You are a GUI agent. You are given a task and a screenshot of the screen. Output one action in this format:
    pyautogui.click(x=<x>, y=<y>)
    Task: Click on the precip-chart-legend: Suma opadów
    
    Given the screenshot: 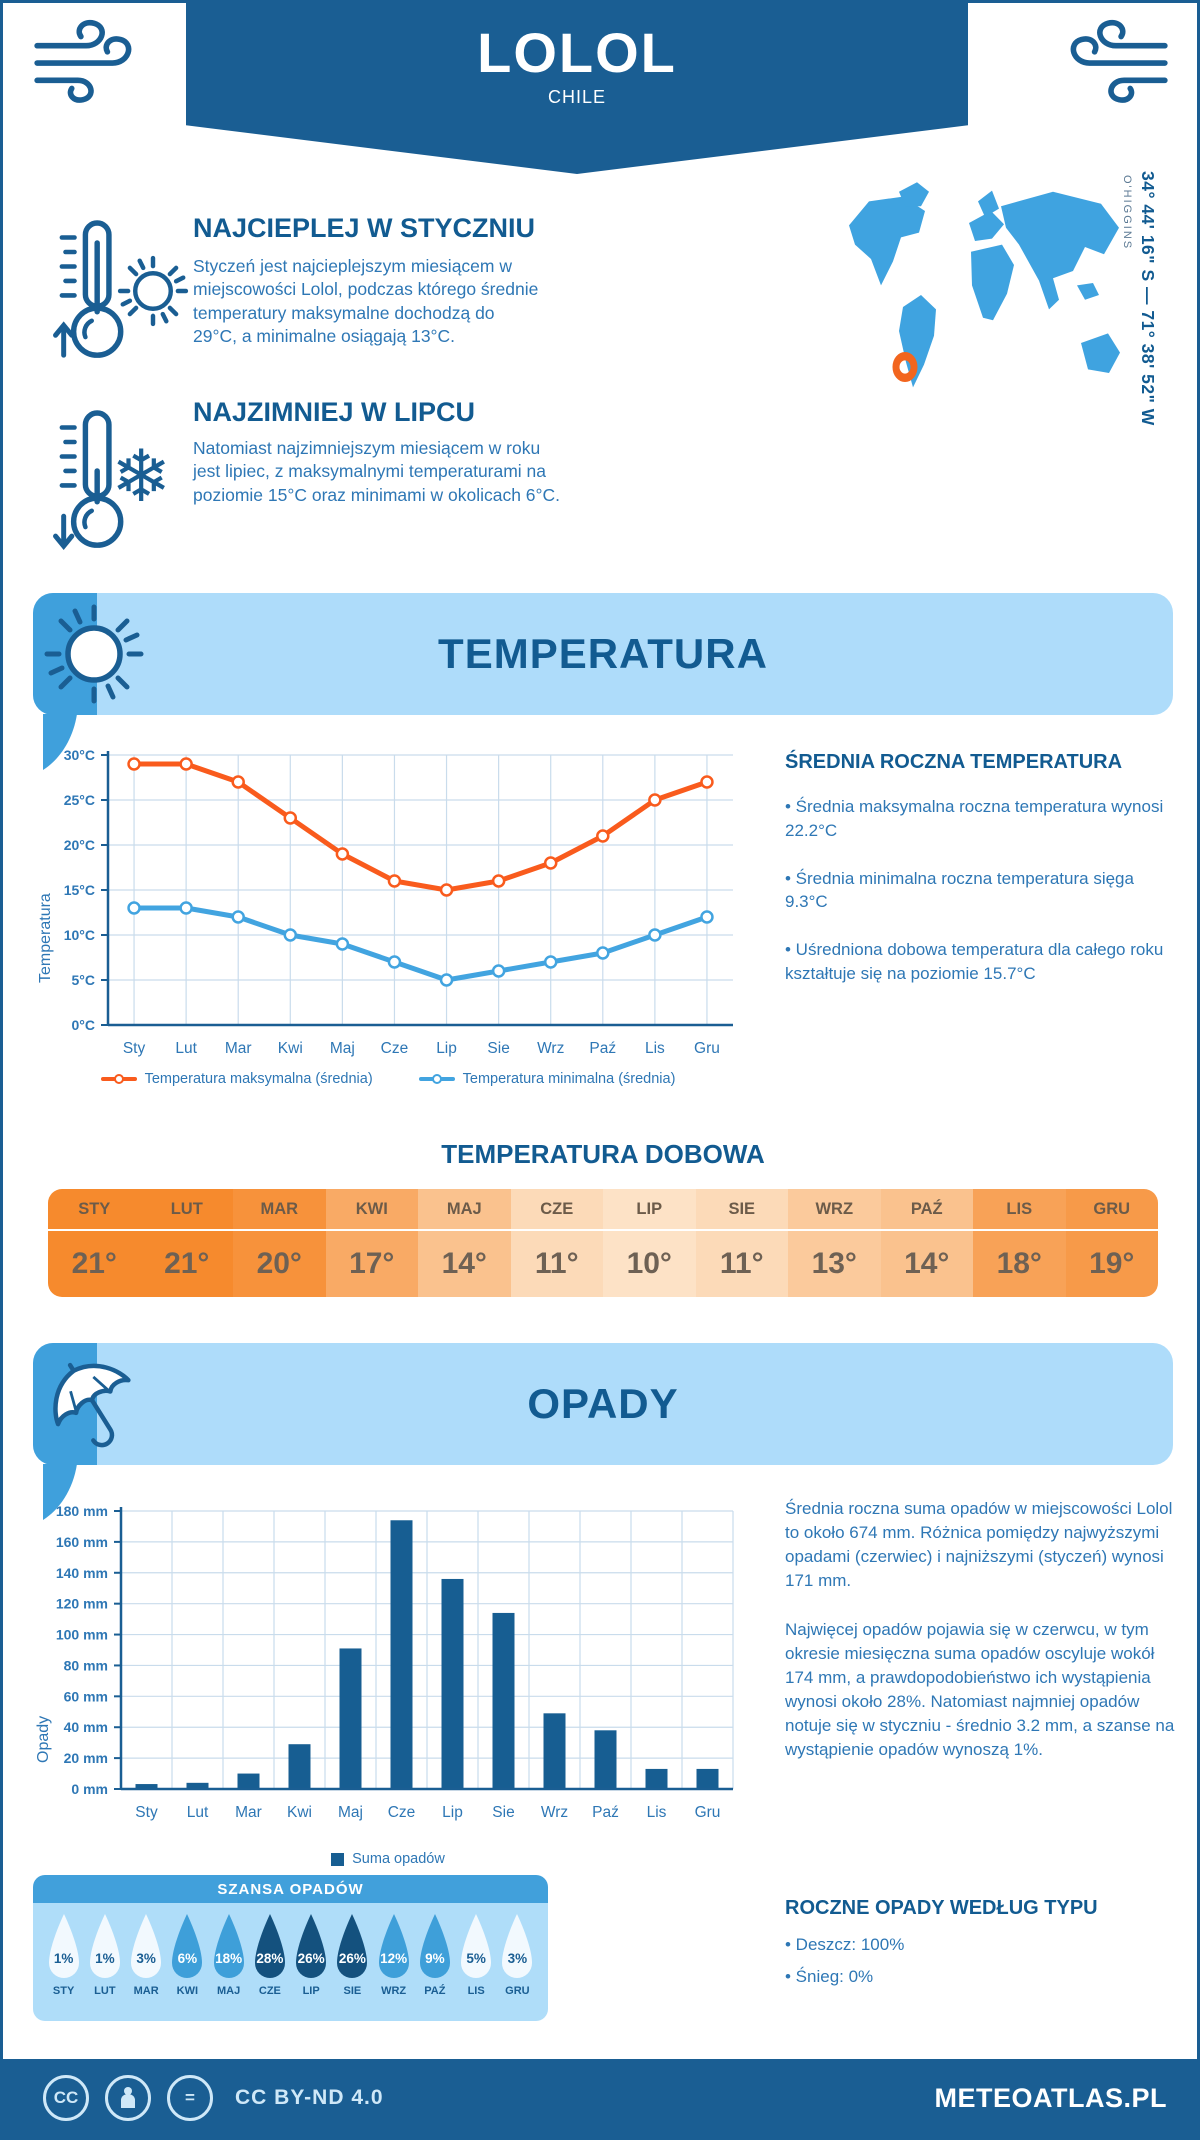 What is the action you would take?
    pyautogui.click(x=388, y=1859)
    